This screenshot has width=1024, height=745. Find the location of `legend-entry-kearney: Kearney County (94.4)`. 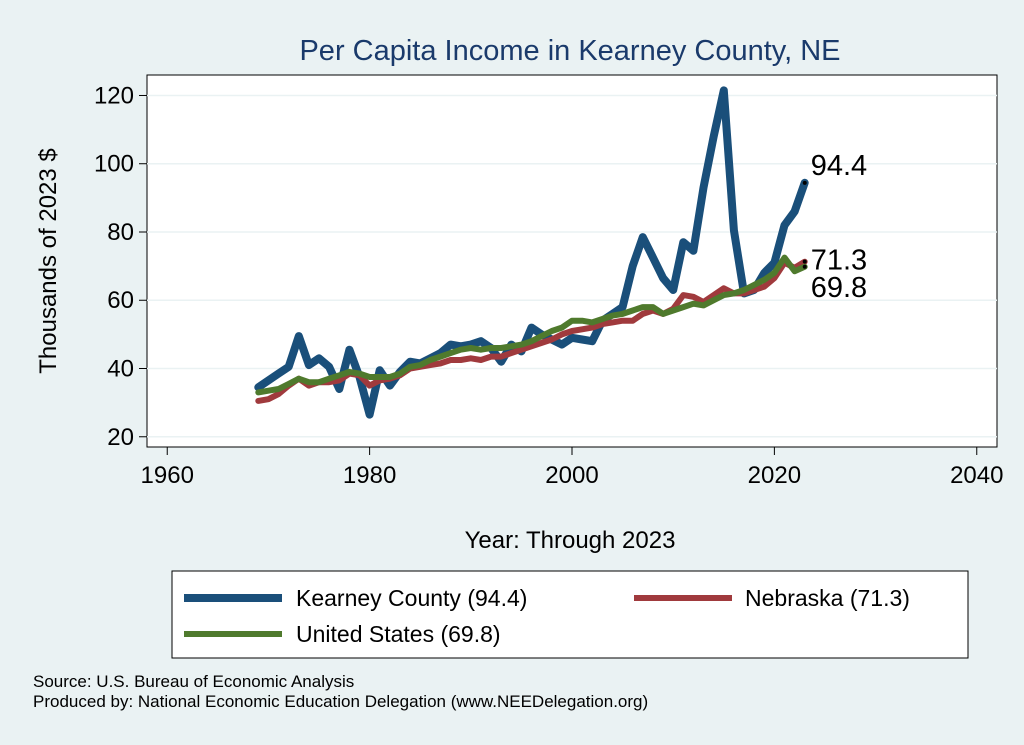

legend-entry-kearney: Kearney County (94.4) is located at coordinates (355, 598).